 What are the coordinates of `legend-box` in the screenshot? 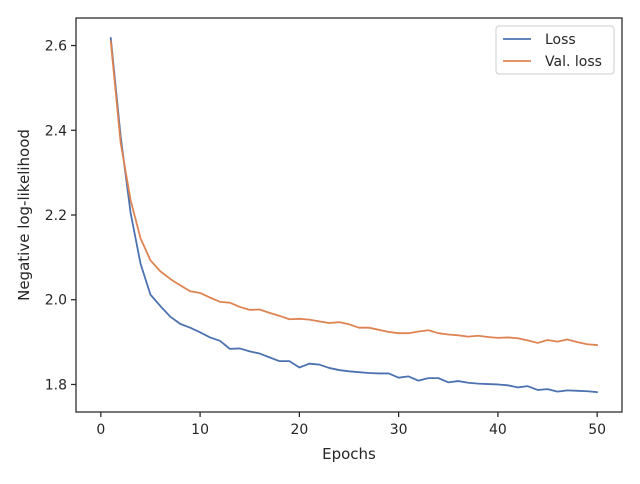 It's located at (555, 50).